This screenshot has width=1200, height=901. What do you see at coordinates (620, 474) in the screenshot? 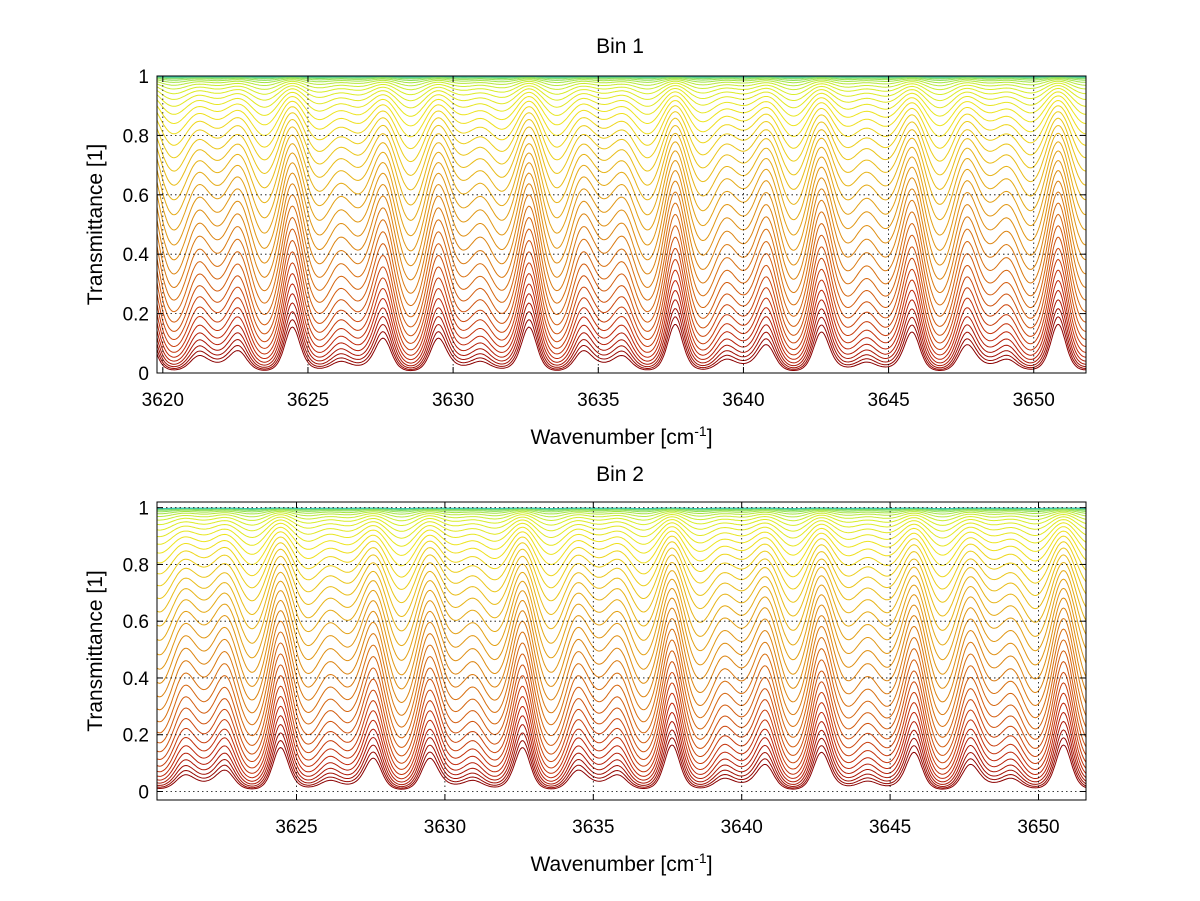
I see `chart-title: Bin 2` at bounding box center [620, 474].